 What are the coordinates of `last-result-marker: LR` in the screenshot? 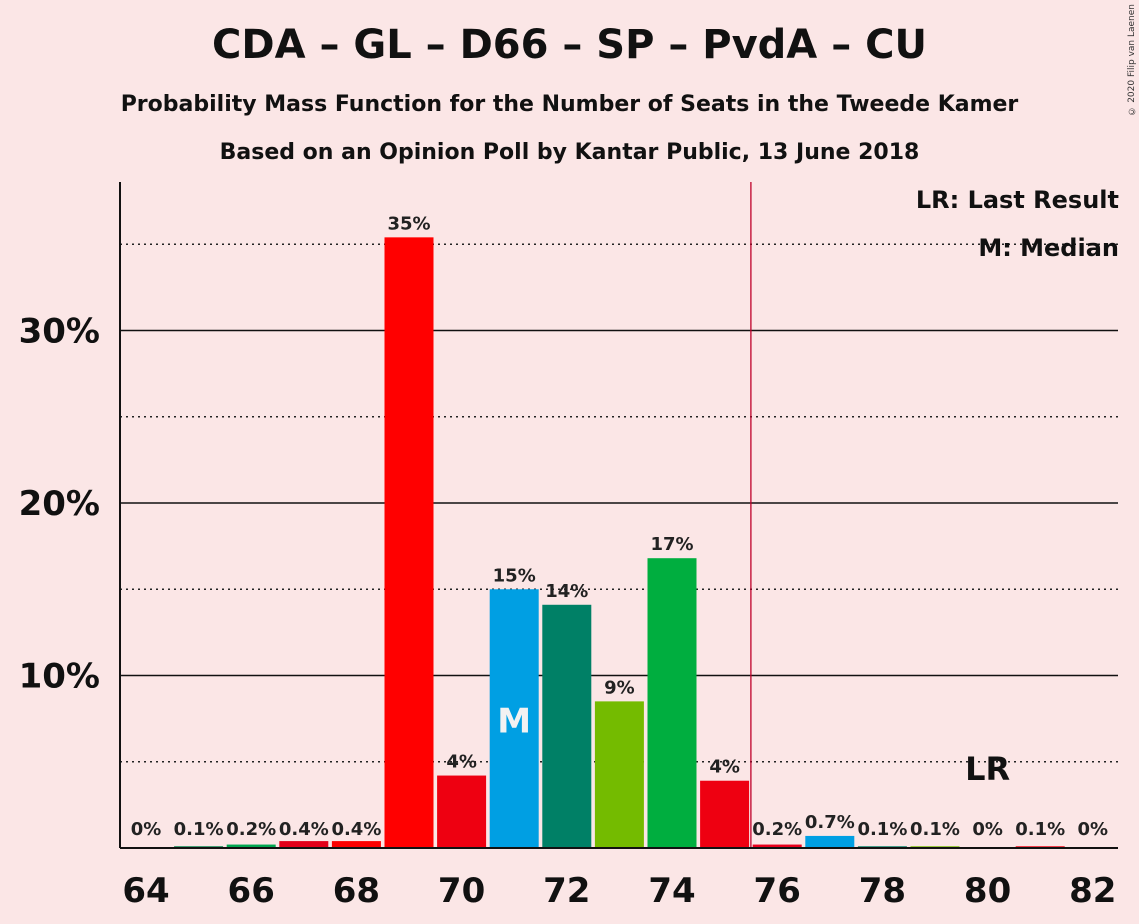 It's located at (987, 769).